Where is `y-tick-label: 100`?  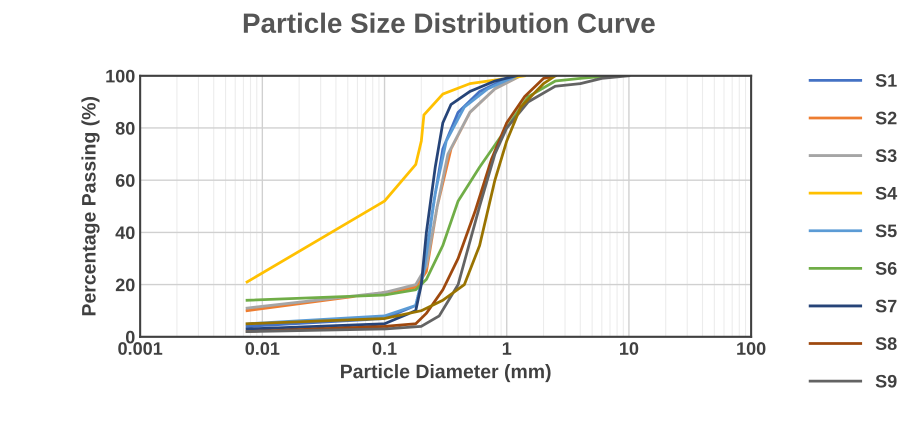 y-tick-label: 100 is located at coordinates (120, 76).